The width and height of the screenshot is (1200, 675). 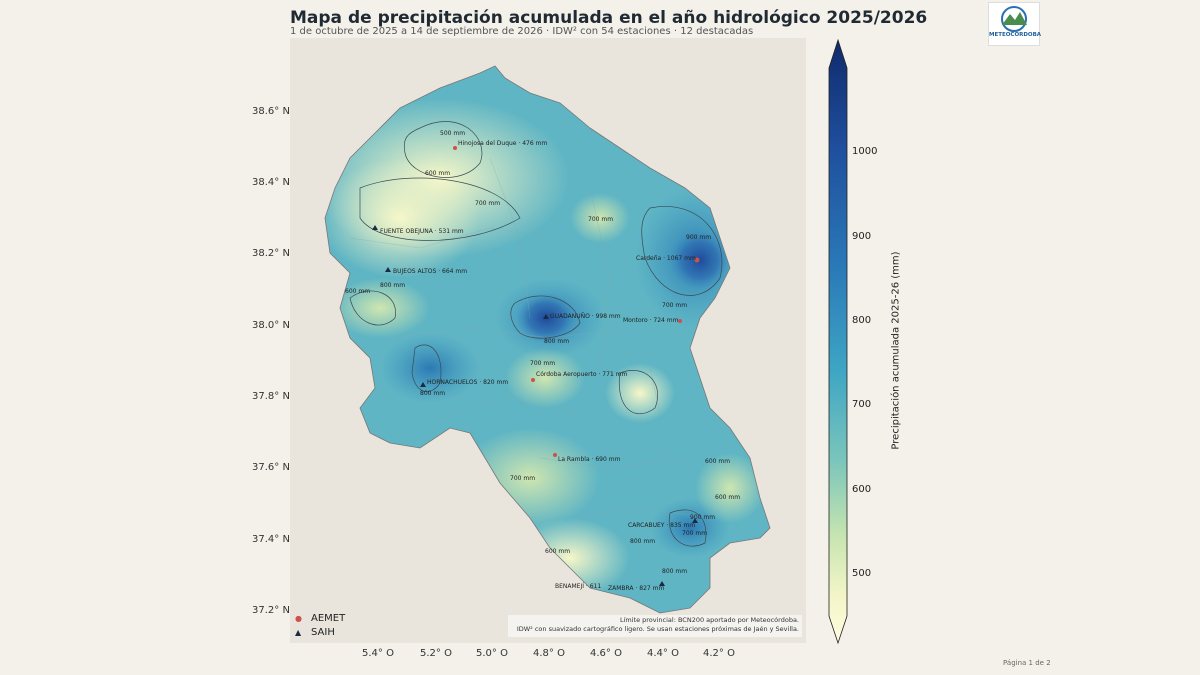 I want to click on station-label: Montoro · 724 mm, so click(x=651, y=320).